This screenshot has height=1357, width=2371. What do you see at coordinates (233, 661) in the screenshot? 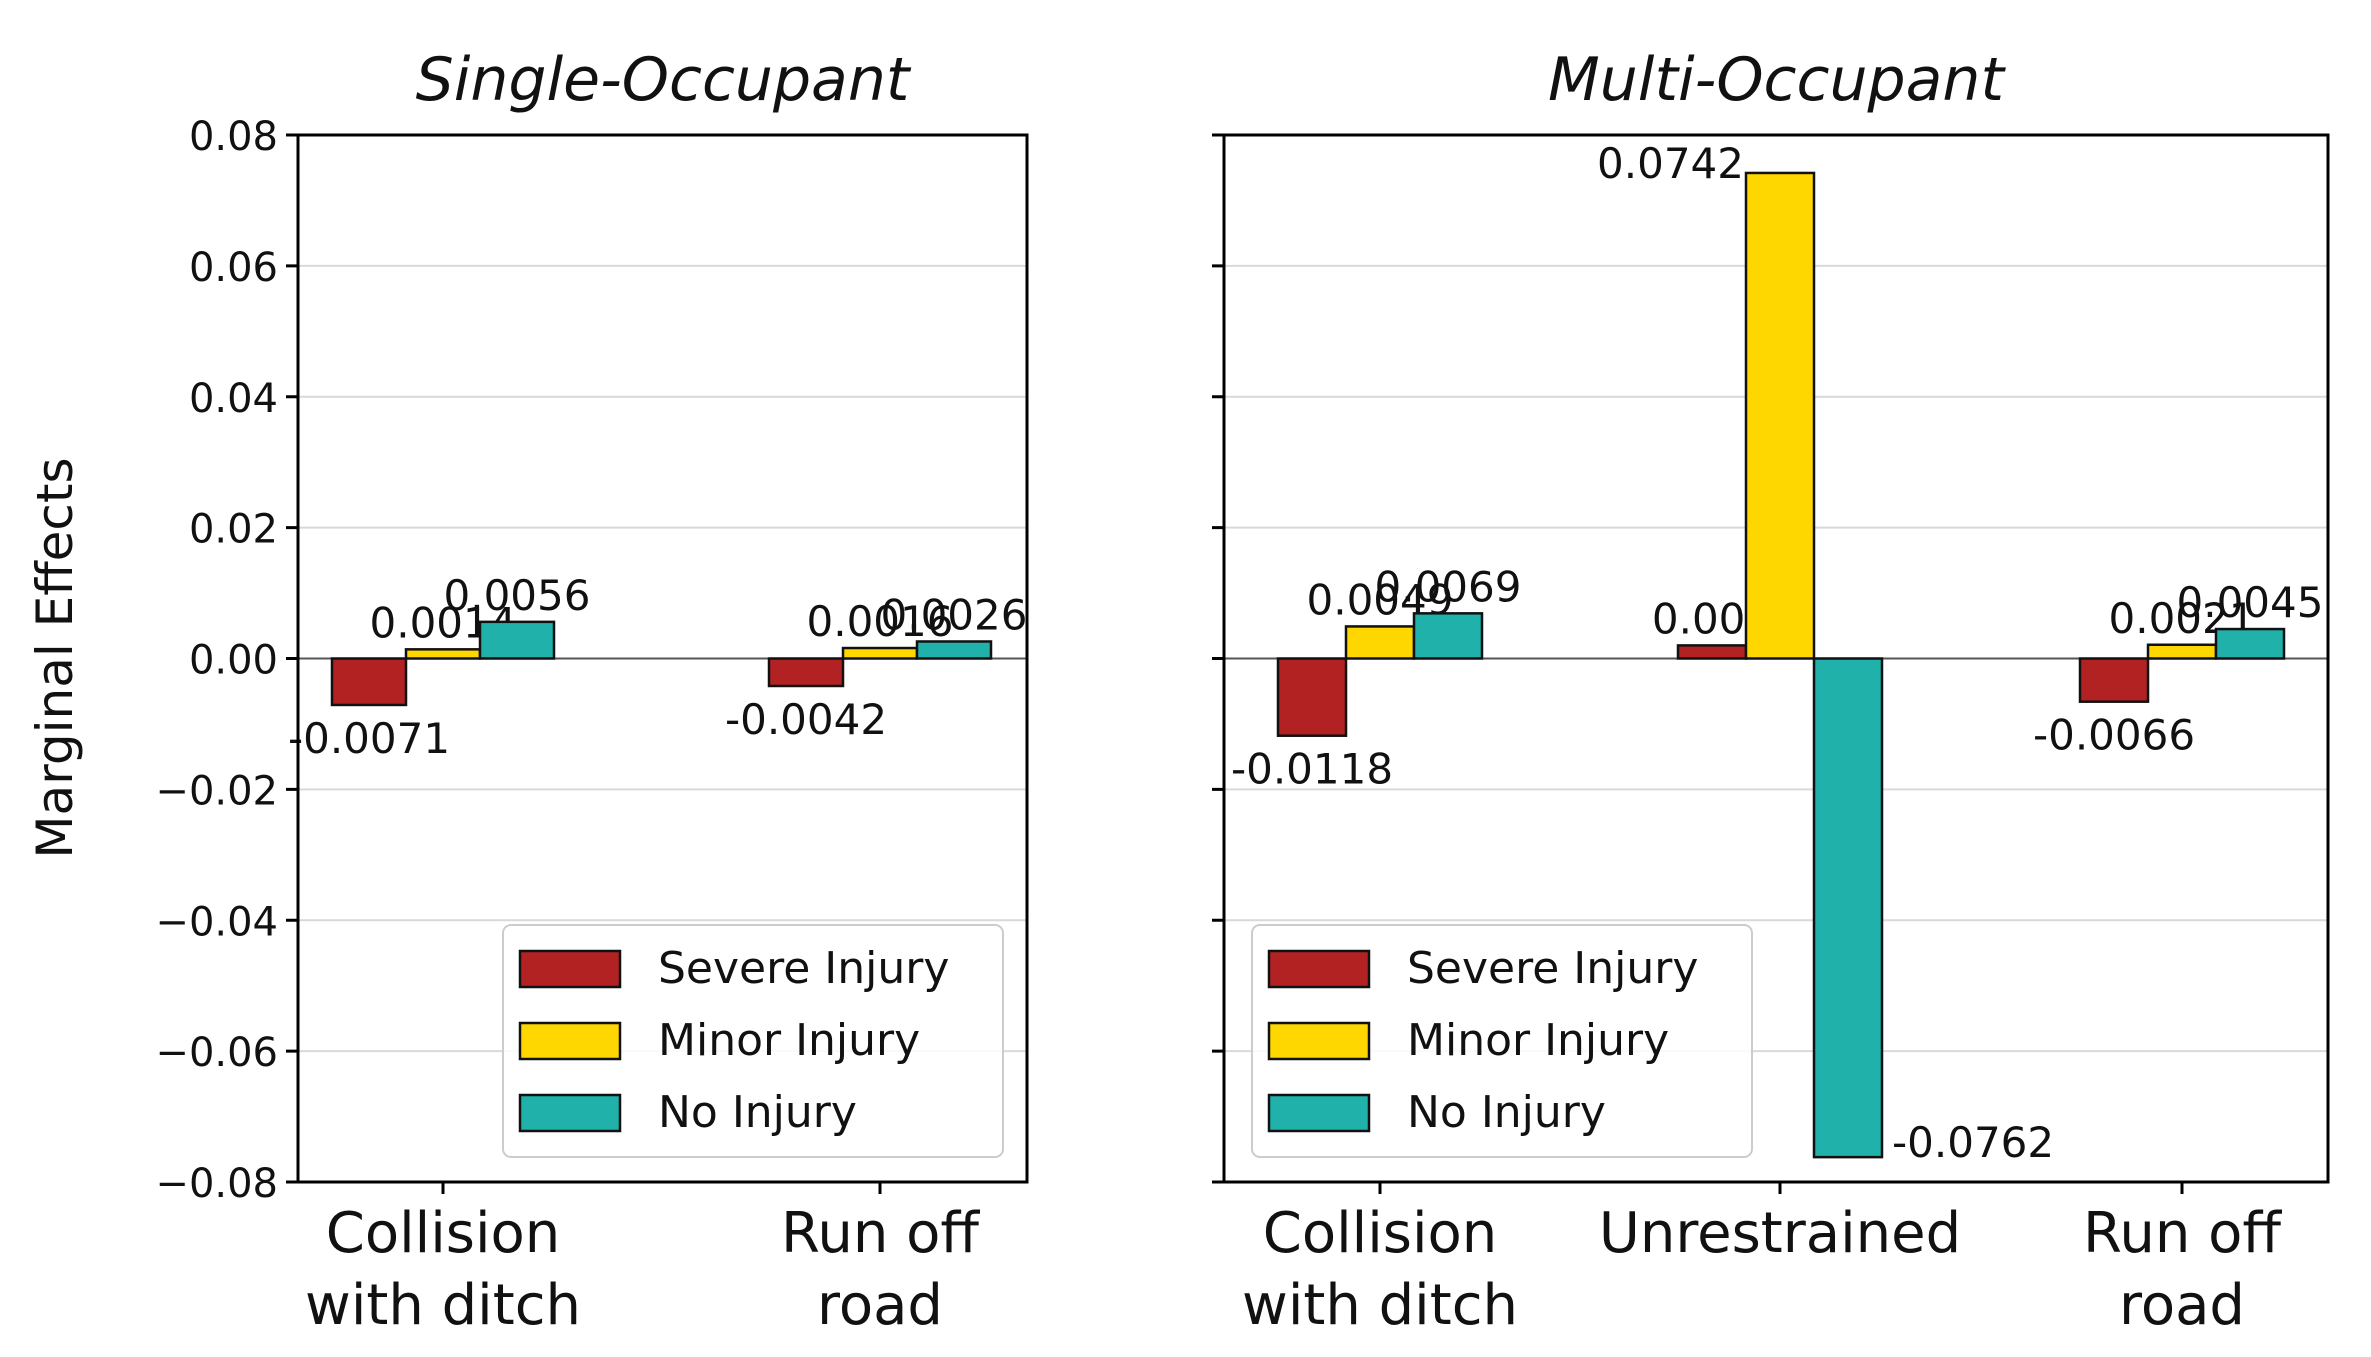
I see `y-tick-label: 0.00` at bounding box center [233, 661].